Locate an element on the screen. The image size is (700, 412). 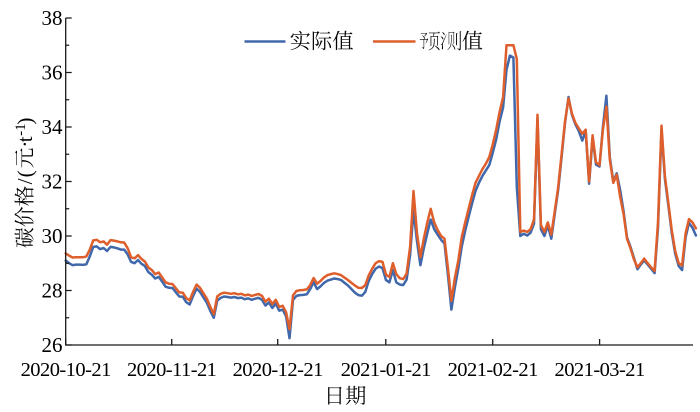
svg-text: 36 is located at coordinates (52, 72).